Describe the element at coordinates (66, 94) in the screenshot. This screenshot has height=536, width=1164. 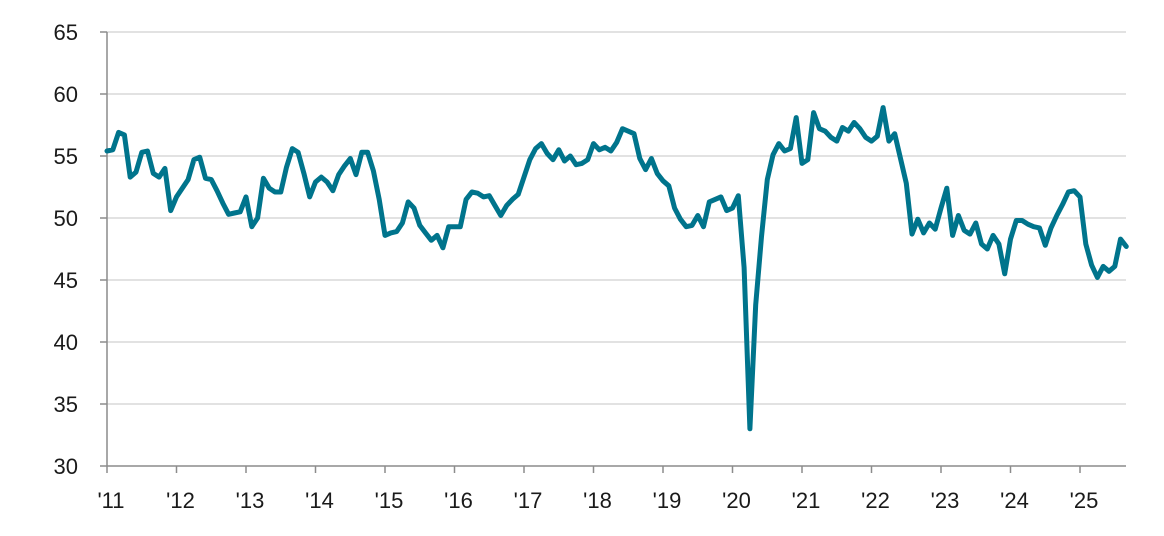
I see `y-tick-label: 60` at that location.